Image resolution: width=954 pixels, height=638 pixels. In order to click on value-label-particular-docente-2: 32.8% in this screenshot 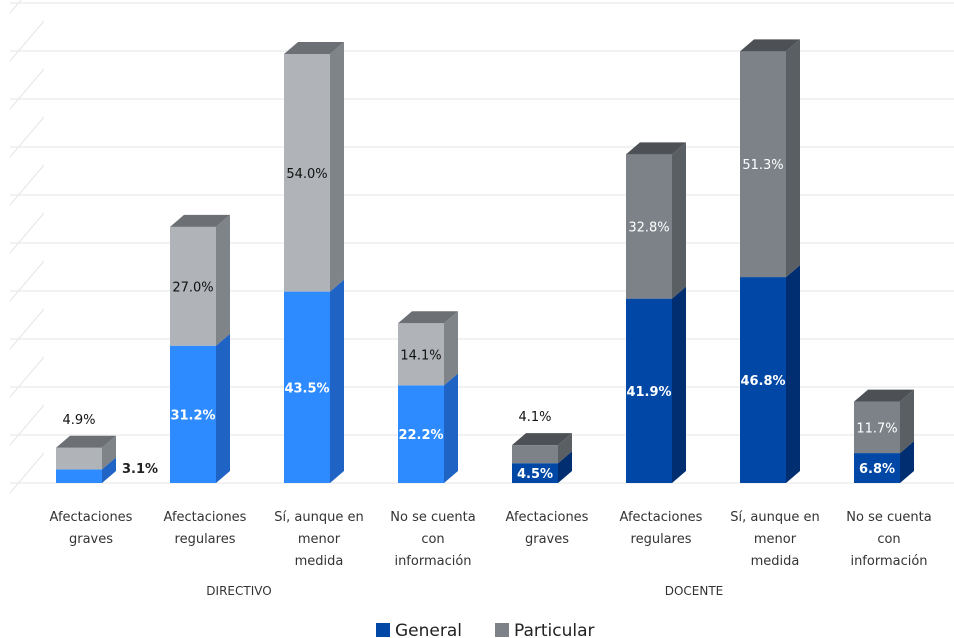, I will do `click(648, 227)`.